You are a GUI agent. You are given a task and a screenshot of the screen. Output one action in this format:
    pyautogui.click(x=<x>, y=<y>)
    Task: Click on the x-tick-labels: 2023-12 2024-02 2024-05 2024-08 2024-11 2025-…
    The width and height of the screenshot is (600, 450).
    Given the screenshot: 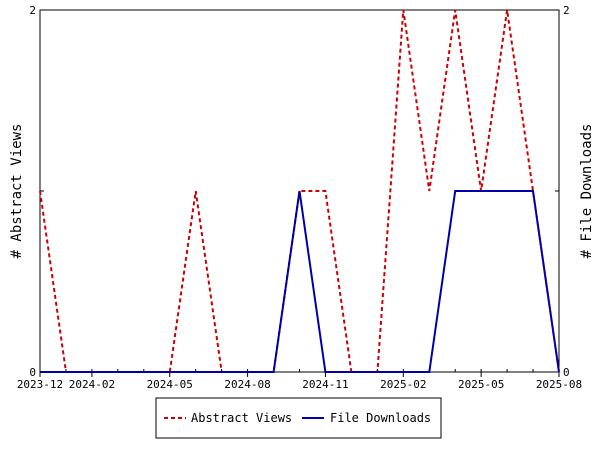 What is the action you would take?
    pyautogui.click(x=299, y=381)
    